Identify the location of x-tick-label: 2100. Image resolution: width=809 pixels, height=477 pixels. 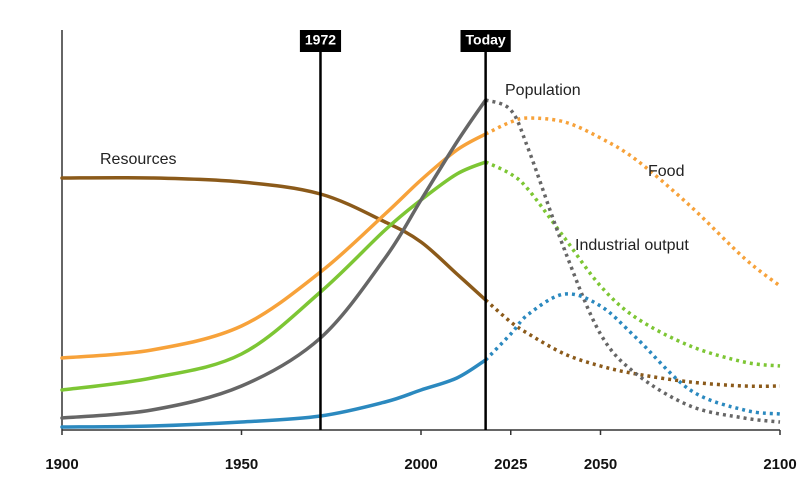
(779, 464).